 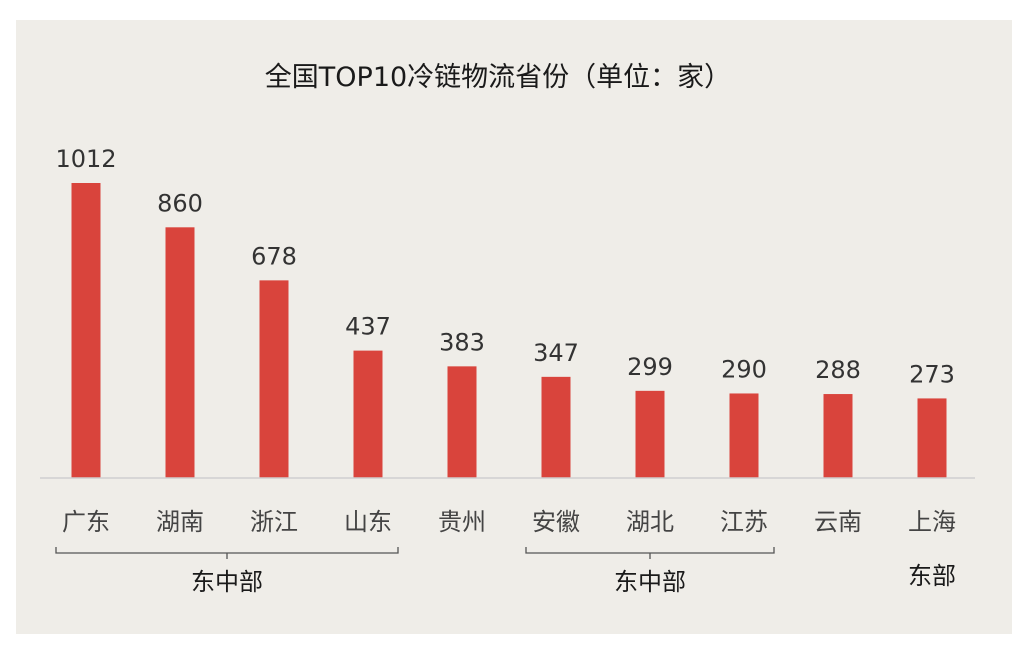 I want to click on chart-title: 全国TOP10冷链物流省份（单位：家）, so click(x=498, y=77).